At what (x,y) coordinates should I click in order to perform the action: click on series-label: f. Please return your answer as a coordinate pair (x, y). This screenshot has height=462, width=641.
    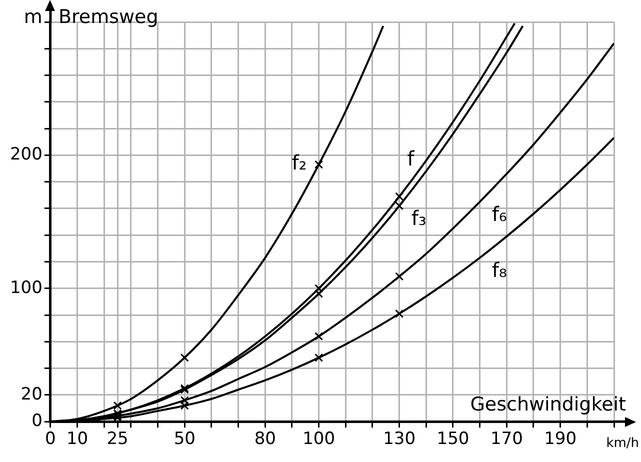
    Looking at the image, I should click on (411, 158).